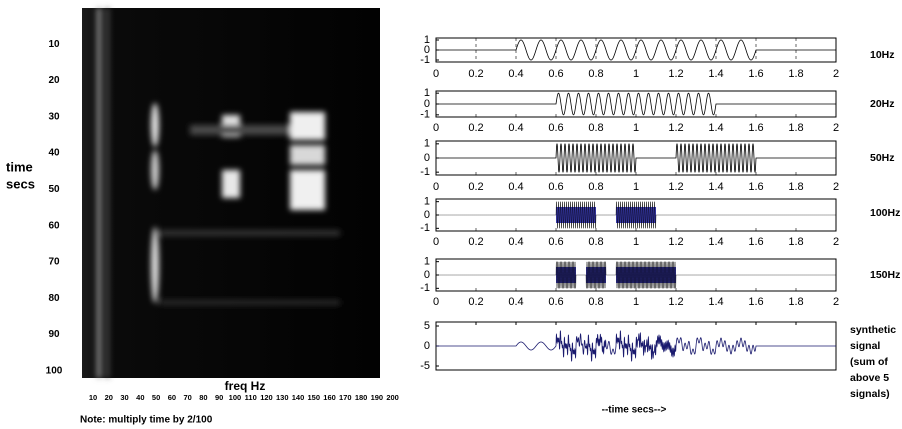 The height and width of the screenshot is (429, 902). What do you see at coordinates (251, 397) in the screenshot?
I see `x-tick-label: 110` at bounding box center [251, 397].